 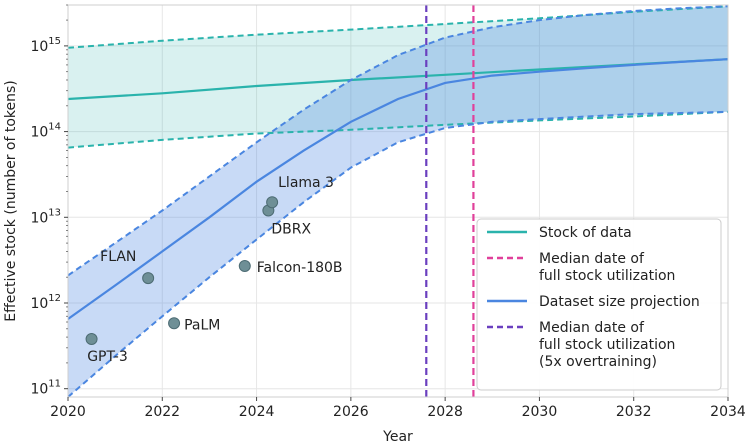 What do you see at coordinates (598, 362) in the screenshot?
I see `legend-label: (5x overtraining)` at bounding box center [598, 362].